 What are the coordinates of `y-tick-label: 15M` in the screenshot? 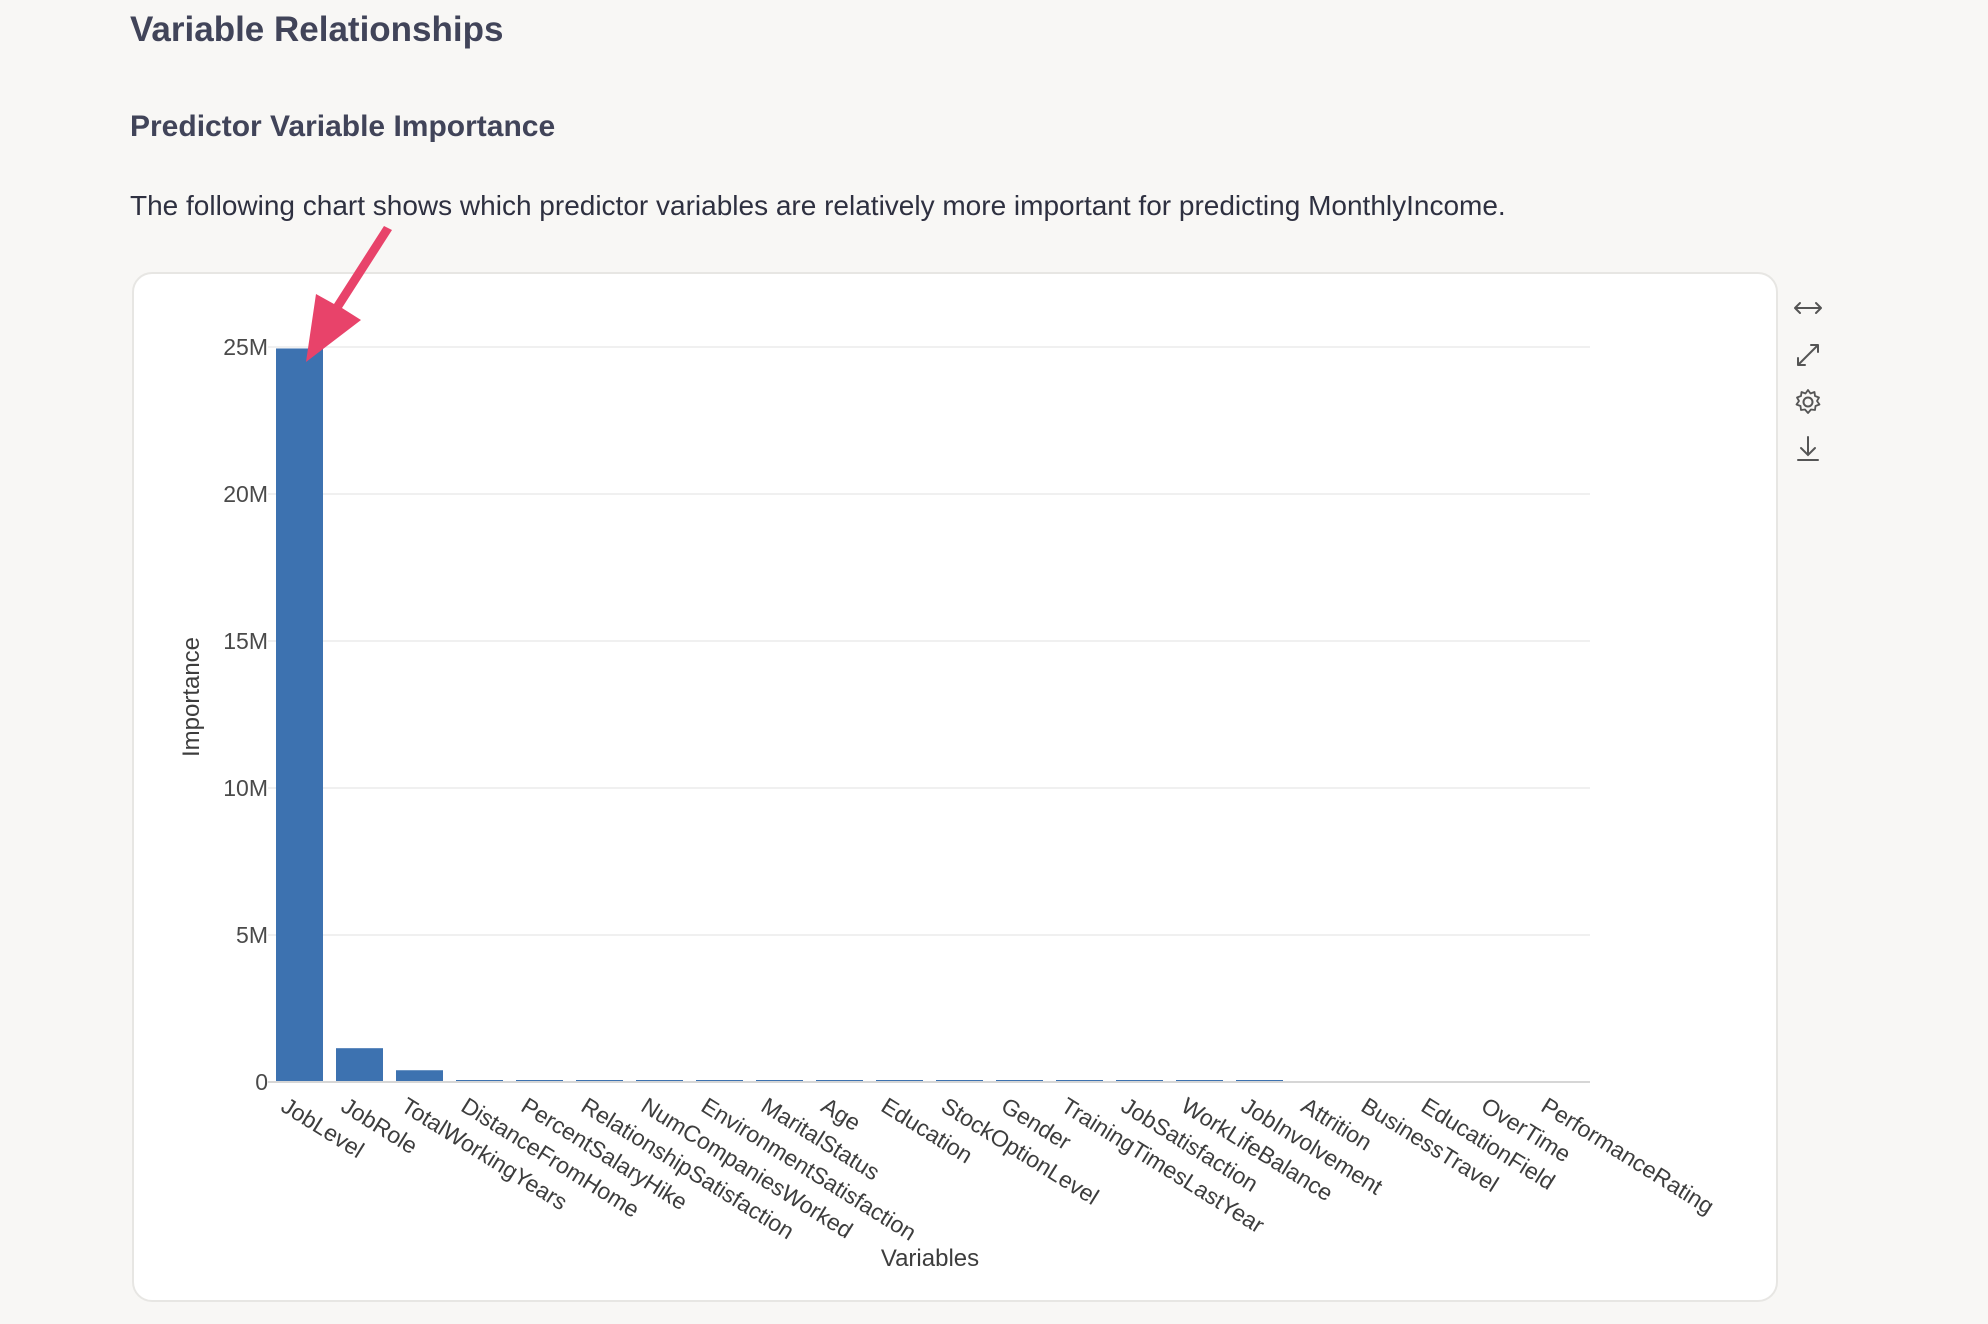 It's located at (245, 641).